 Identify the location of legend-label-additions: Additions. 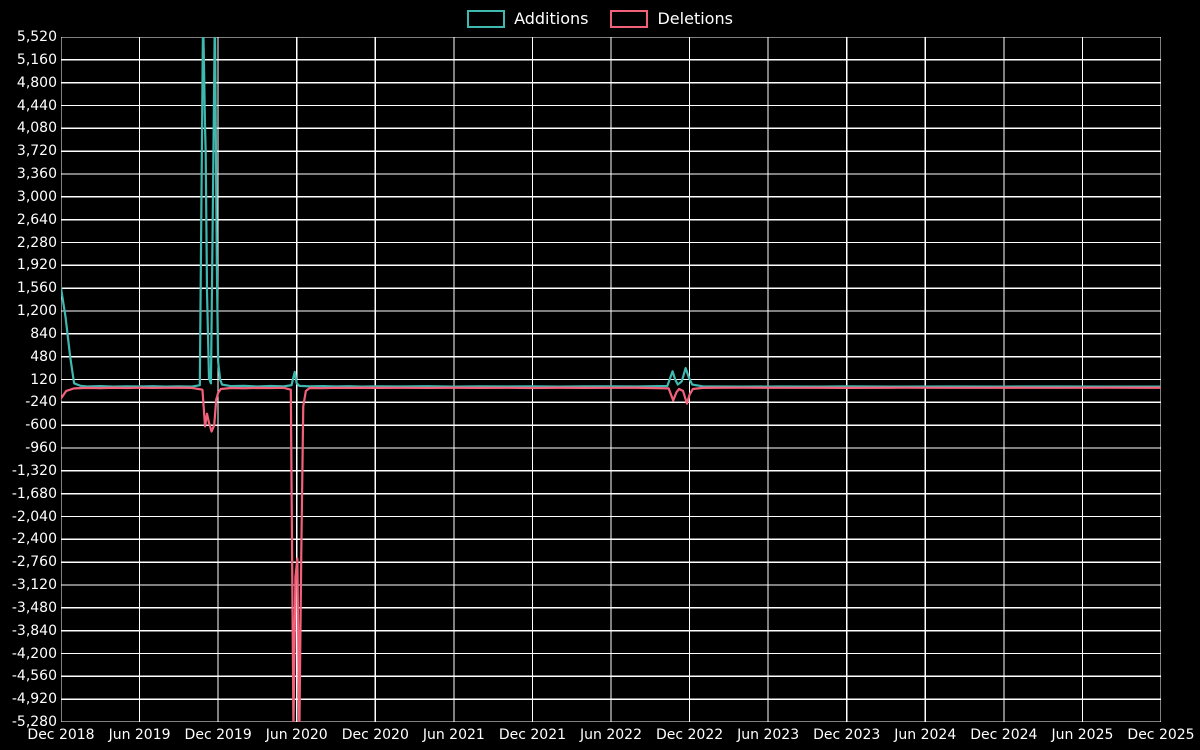
(551, 18).